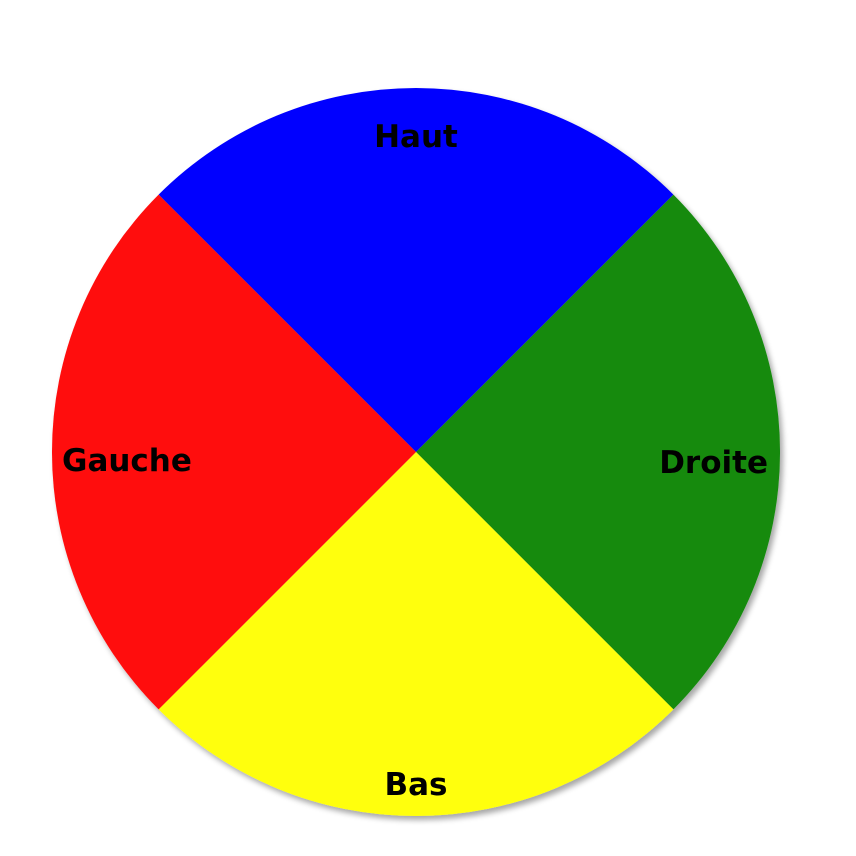 Image resolution: width=856 pixels, height=856 pixels. What do you see at coordinates (416, 137) in the screenshot?
I see `label-haut: Haut` at bounding box center [416, 137].